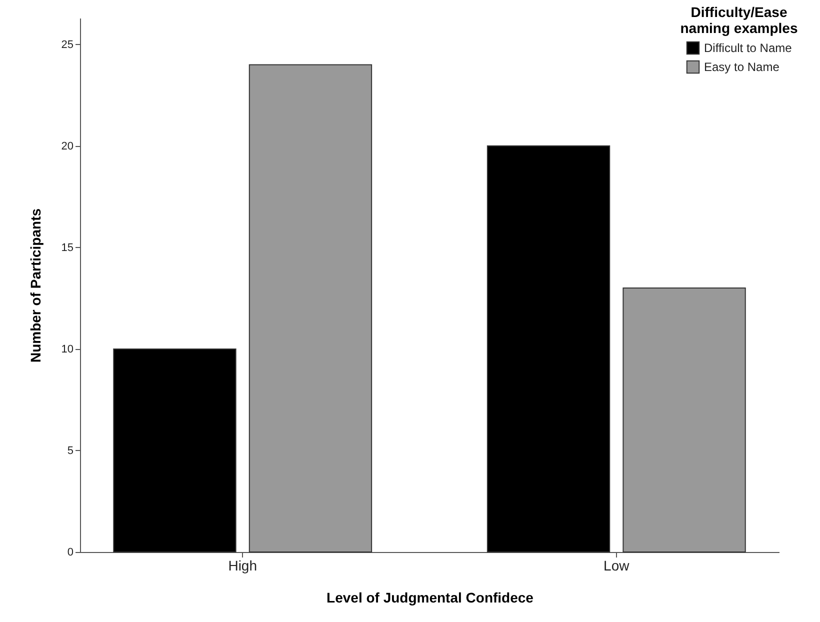 Image resolution: width=820 pixels, height=622 pixels. I want to click on y-tick-label: 15, so click(67, 248).